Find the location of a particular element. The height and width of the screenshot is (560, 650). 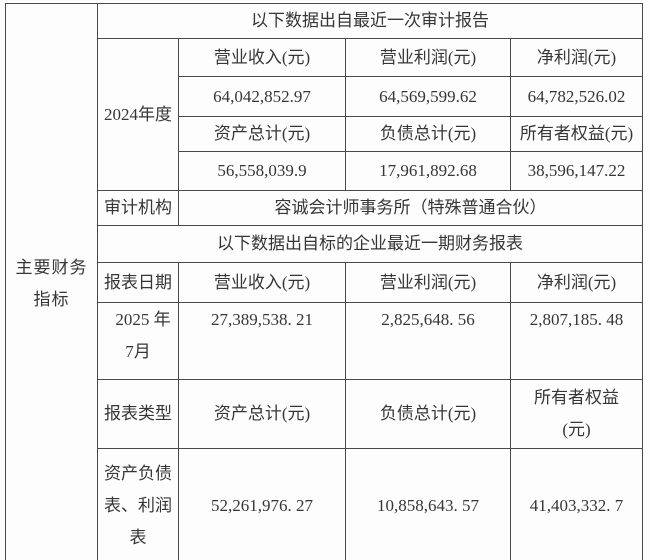

table-row: 审计机构 容诚会计师事务所（特殊普通合伙） is located at coordinates (324, 208).